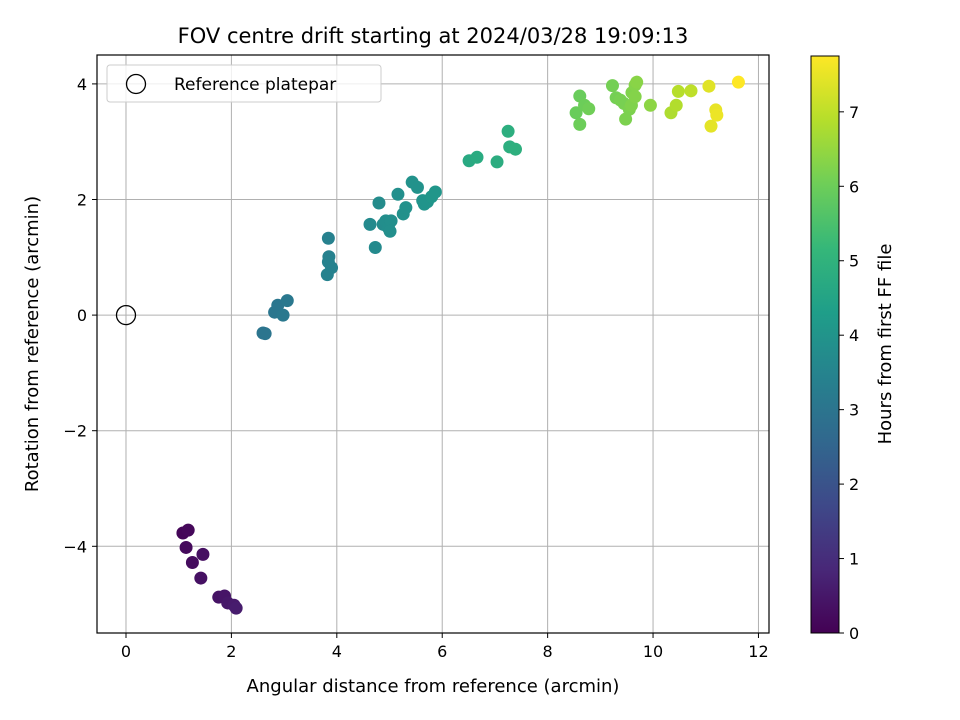 This screenshot has height=720, width=960. Describe the element at coordinates (337, 651) in the screenshot. I see `x-tick-label: 4` at that location.